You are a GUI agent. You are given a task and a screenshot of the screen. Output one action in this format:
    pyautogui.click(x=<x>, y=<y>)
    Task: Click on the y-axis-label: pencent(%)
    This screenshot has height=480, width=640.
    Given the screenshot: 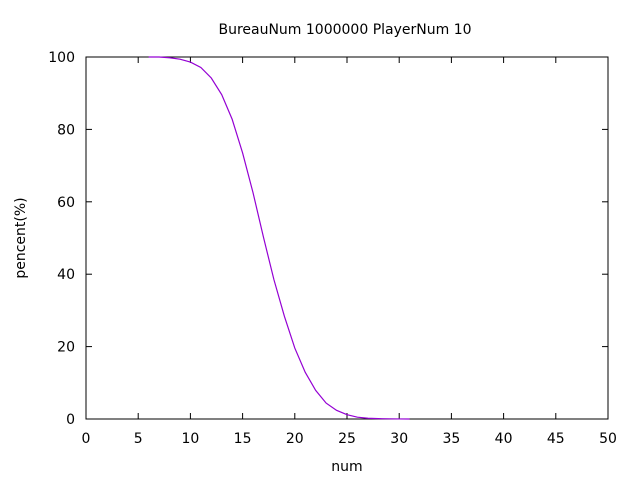 What is the action you would take?
    pyautogui.click(x=21, y=237)
    